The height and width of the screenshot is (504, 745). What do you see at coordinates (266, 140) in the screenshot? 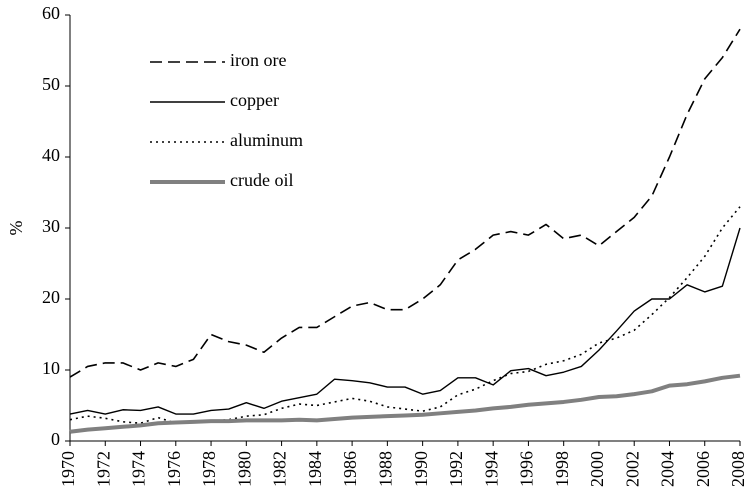
I see `legend-label: aluminum` at bounding box center [266, 140].